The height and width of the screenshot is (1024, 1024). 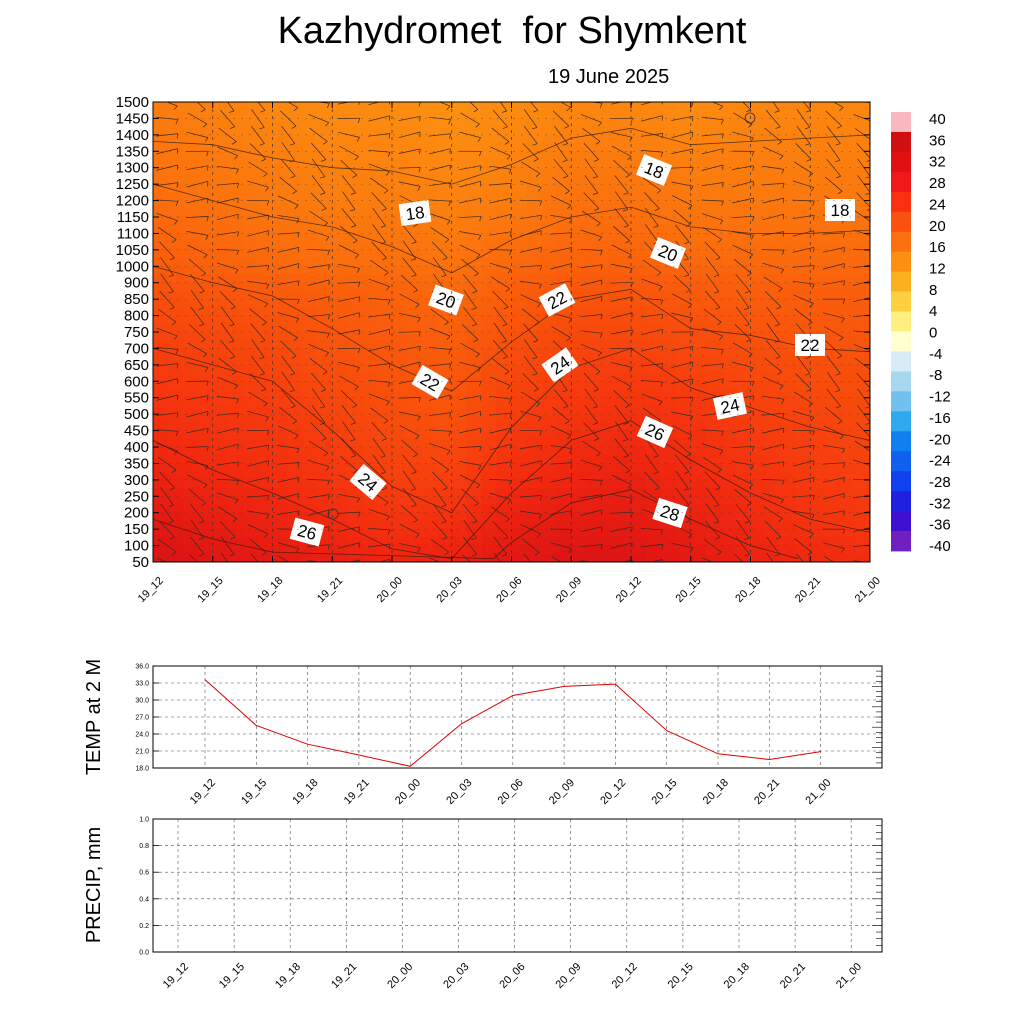 What do you see at coordinates (901, 481) in the screenshot?
I see `colorbar-swatch` at bounding box center [901, 481].